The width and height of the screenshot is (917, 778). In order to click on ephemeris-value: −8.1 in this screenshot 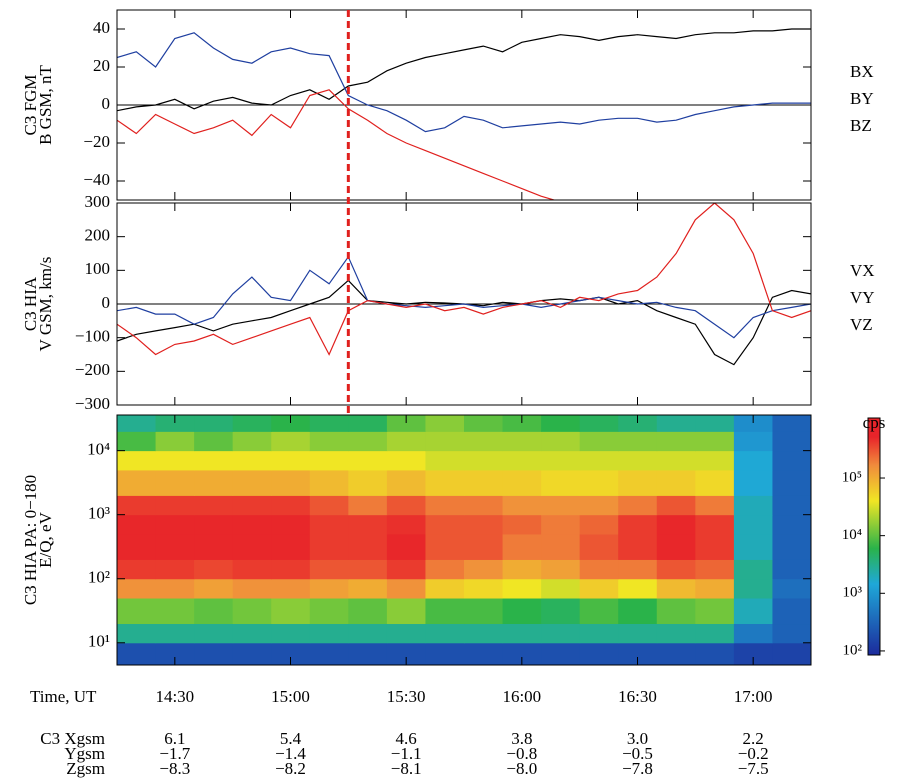, I will do `click(406, 768)`.